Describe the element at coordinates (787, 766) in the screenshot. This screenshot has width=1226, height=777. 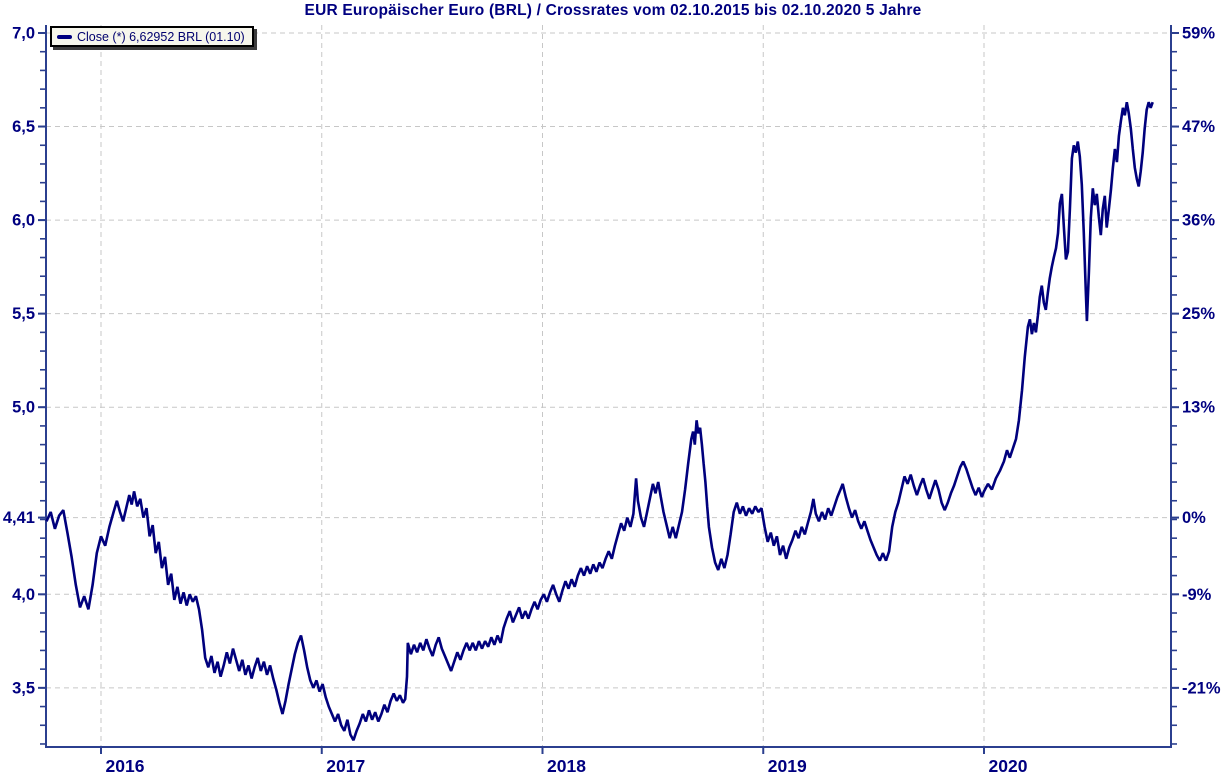
I see `x-axis-year-label: 2019` at that location.